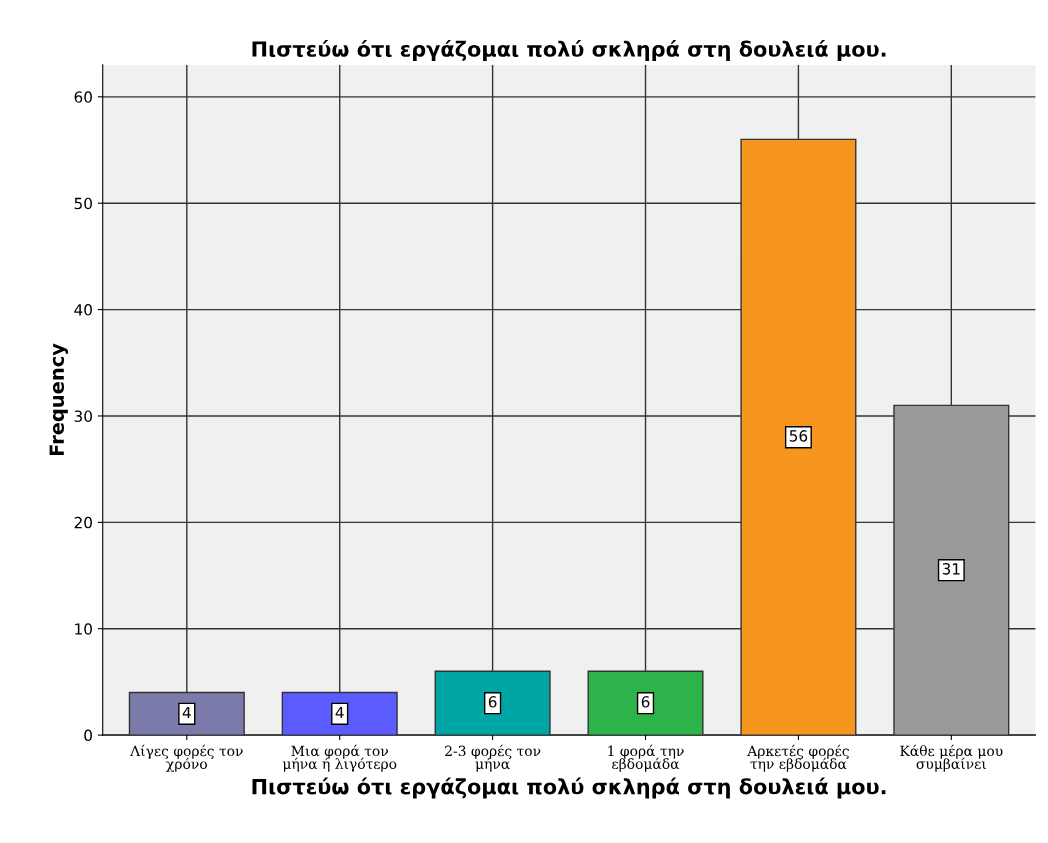 This screenshot has height=843, width=1048. Describe the element at coordinates (798, 758) in the screenshot. I see `x-tick-label: Αρκετές φορές την εβδομάδα` at that location.